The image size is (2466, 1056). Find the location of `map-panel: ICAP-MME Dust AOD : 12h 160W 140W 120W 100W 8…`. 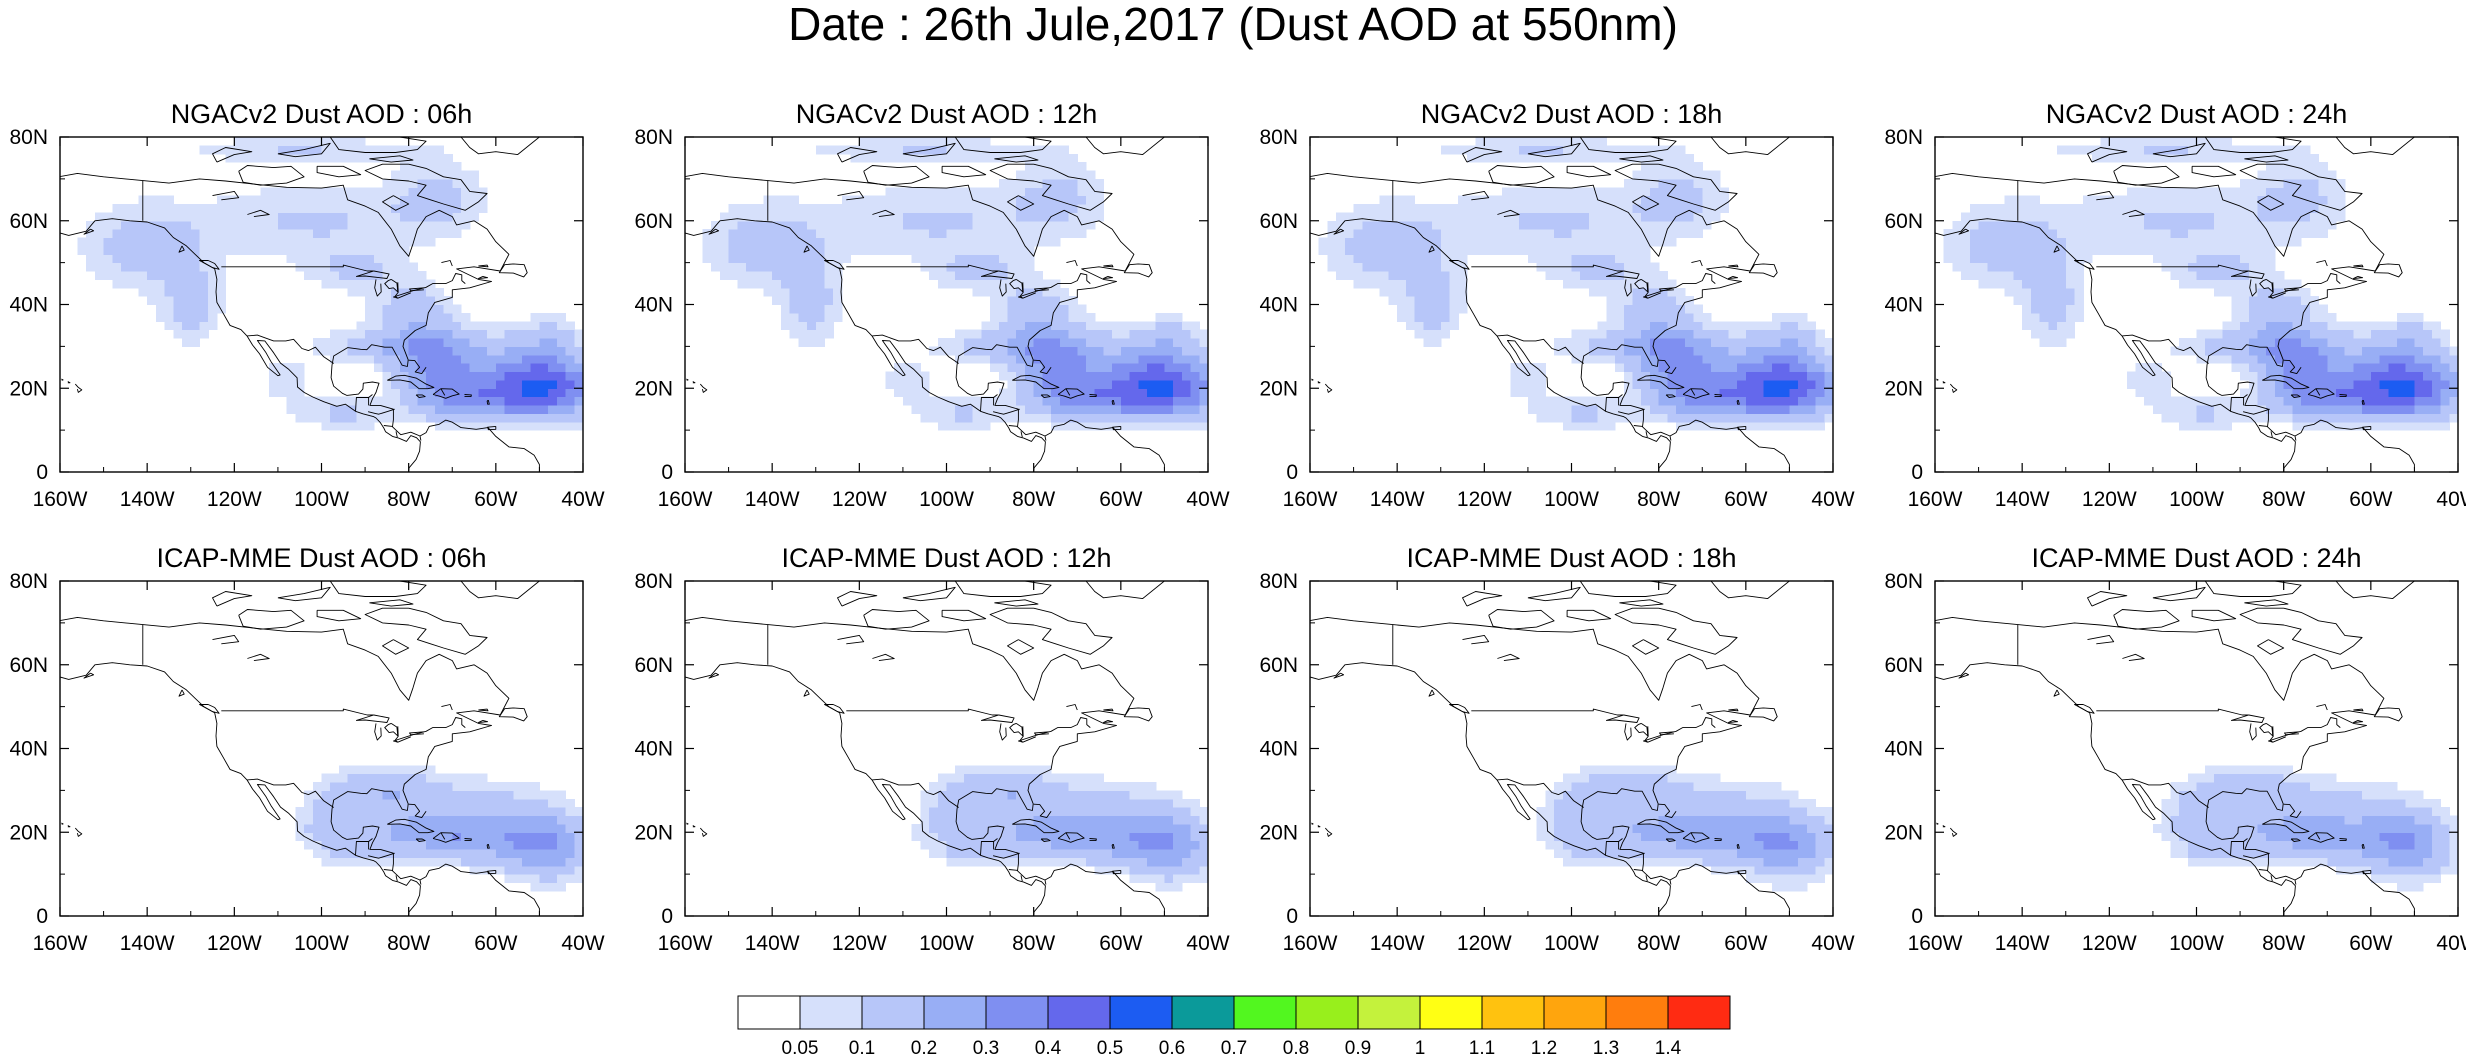

map-panel: ICAP-MME Dust AOD : 12h 160W 140W 120W 100W 8… is located at coordinates (931, 749).